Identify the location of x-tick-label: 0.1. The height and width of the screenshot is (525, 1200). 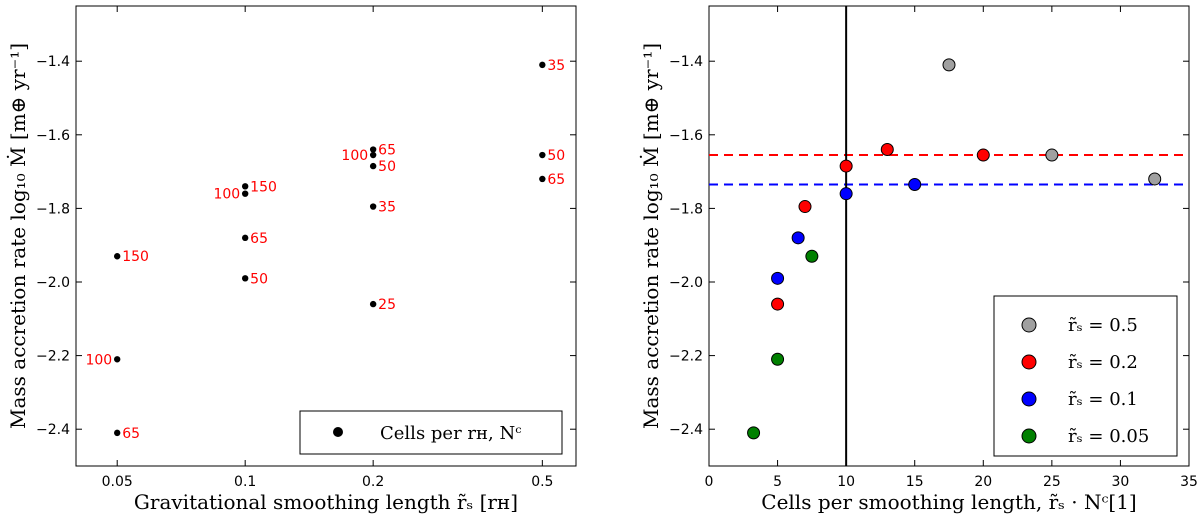
(245, 482).